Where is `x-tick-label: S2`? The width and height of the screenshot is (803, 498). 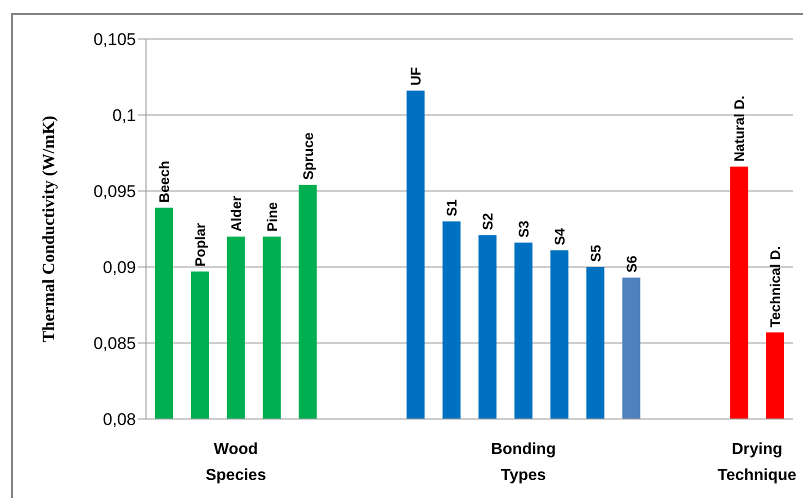 x-tick-label: S2 is located at coordinates (488, 221).